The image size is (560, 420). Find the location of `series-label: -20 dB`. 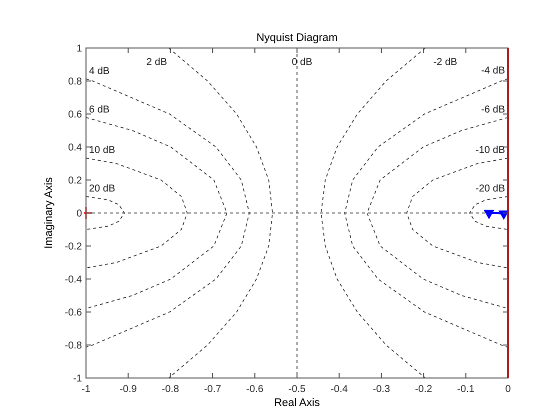

series-label: -20 dB is located at coordinates (491, 189).